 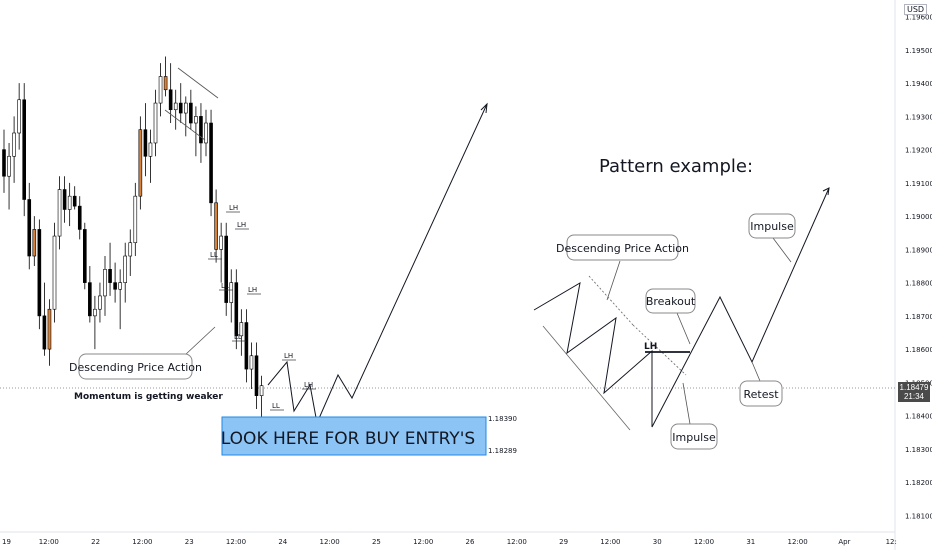 I want to click on x-tick-label: Apr, so click(x=844, y=542).